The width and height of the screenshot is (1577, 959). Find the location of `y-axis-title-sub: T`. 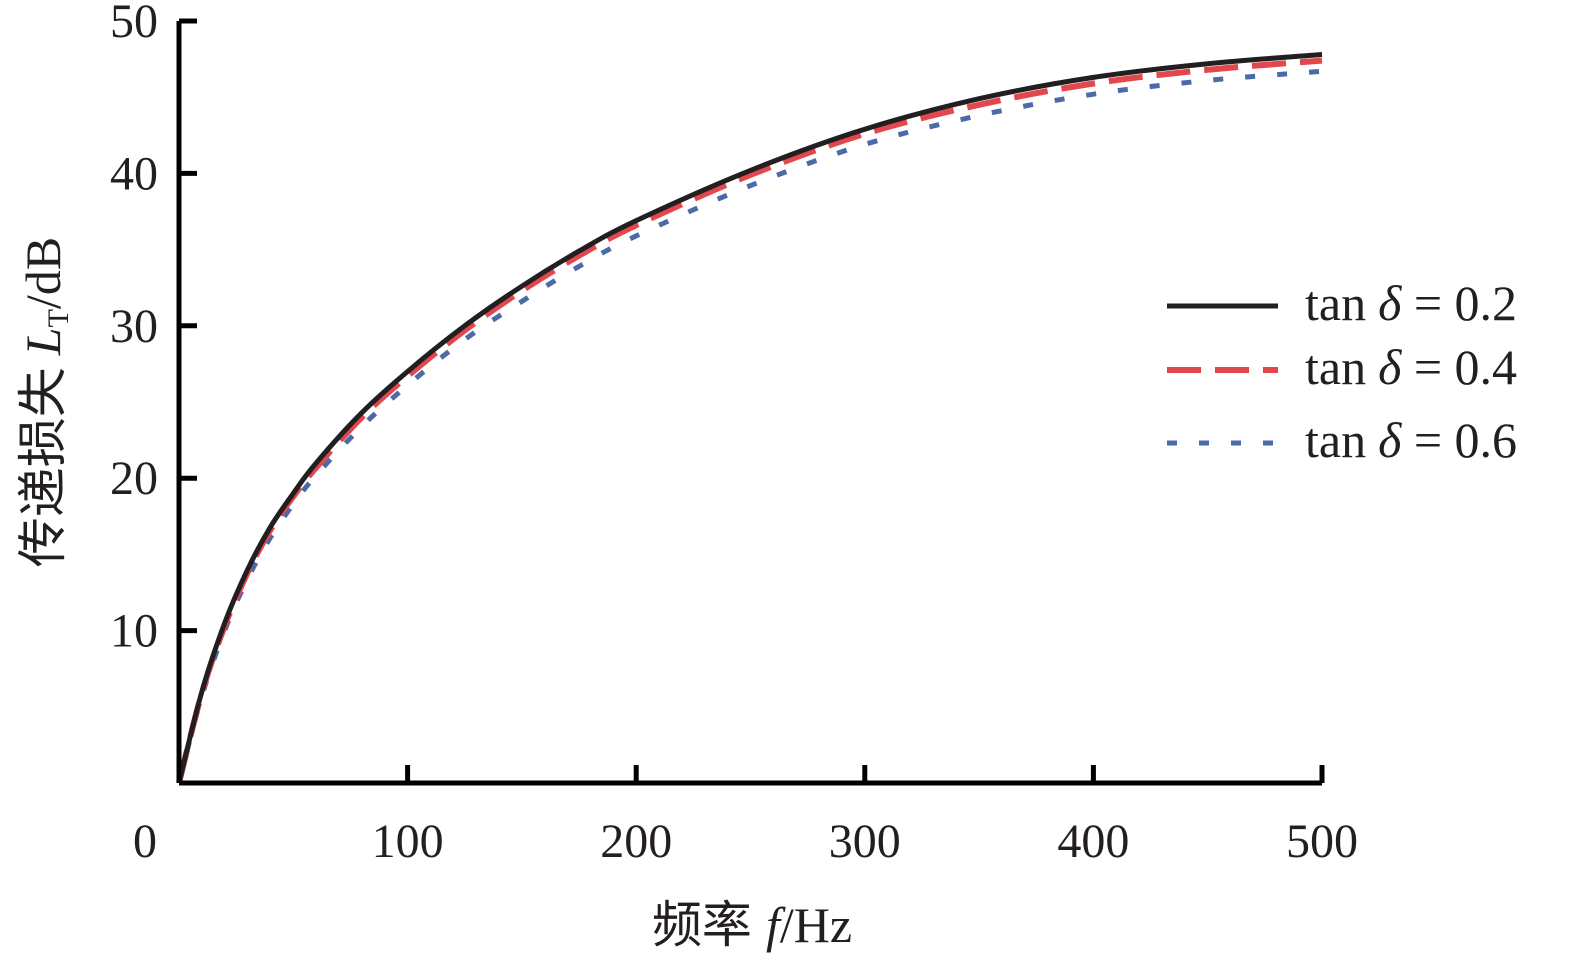

y-axis-title-sub: T is located at coordinates (58, 318).